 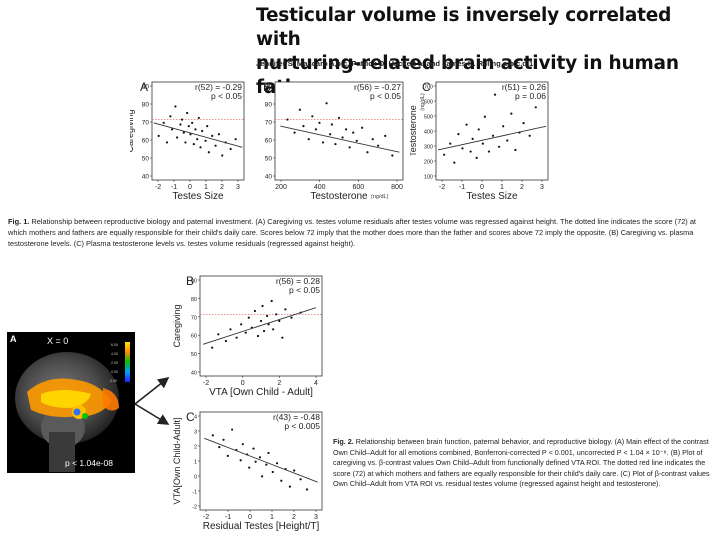 What do you see at coordinates (218, 87) in the screenshot?
I see `fig1-a-stat-r: r(52) = -0.29` at bounding box center [218, 87].